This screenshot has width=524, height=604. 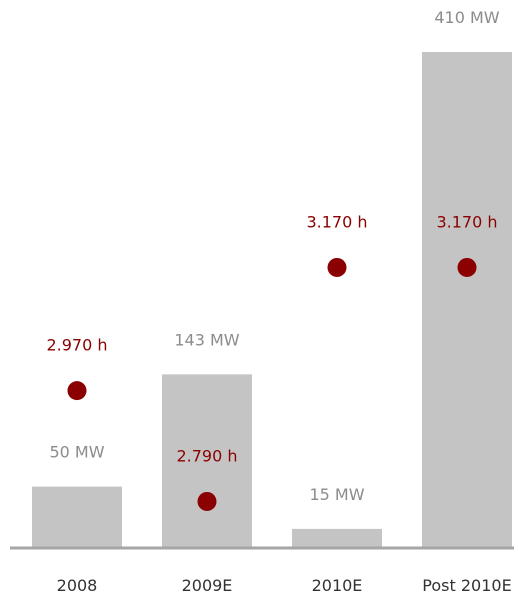 I want to click on x-tick-labels-group: 2008 2009E 2010E Post 2010E, so click(x=284, y=585).